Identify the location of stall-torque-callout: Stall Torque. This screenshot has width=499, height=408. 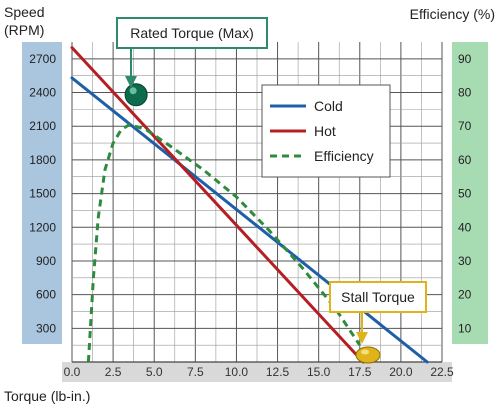
(378, 312).